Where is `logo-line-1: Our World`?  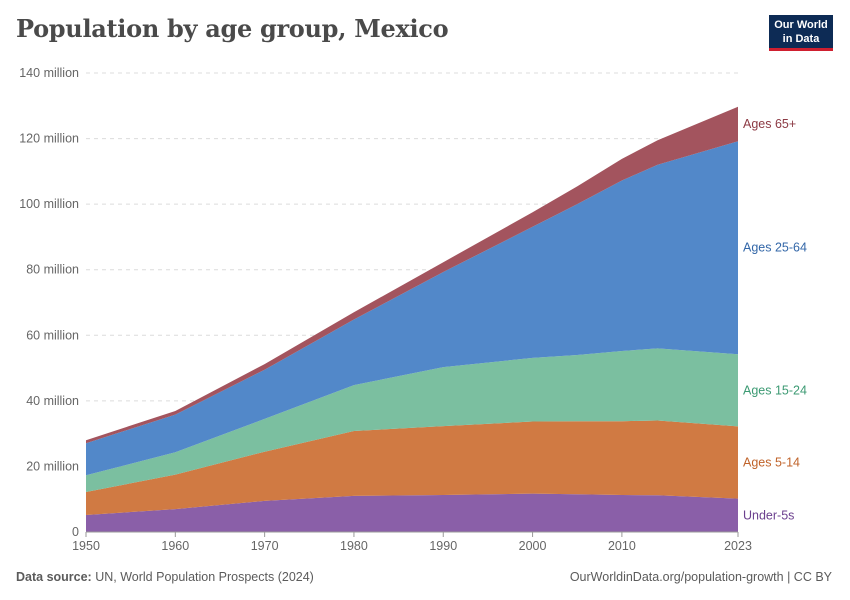
logo-line-1: Our World is located at coordinates (801, 25).